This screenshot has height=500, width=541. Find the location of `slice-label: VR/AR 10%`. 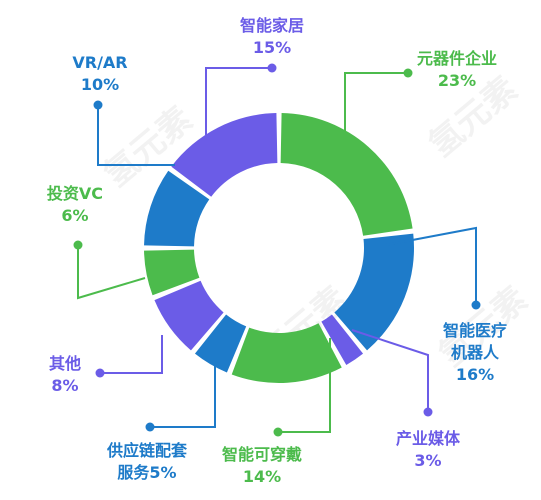

slice-label: VR/AR 10% is located at coordinates (100, 74).